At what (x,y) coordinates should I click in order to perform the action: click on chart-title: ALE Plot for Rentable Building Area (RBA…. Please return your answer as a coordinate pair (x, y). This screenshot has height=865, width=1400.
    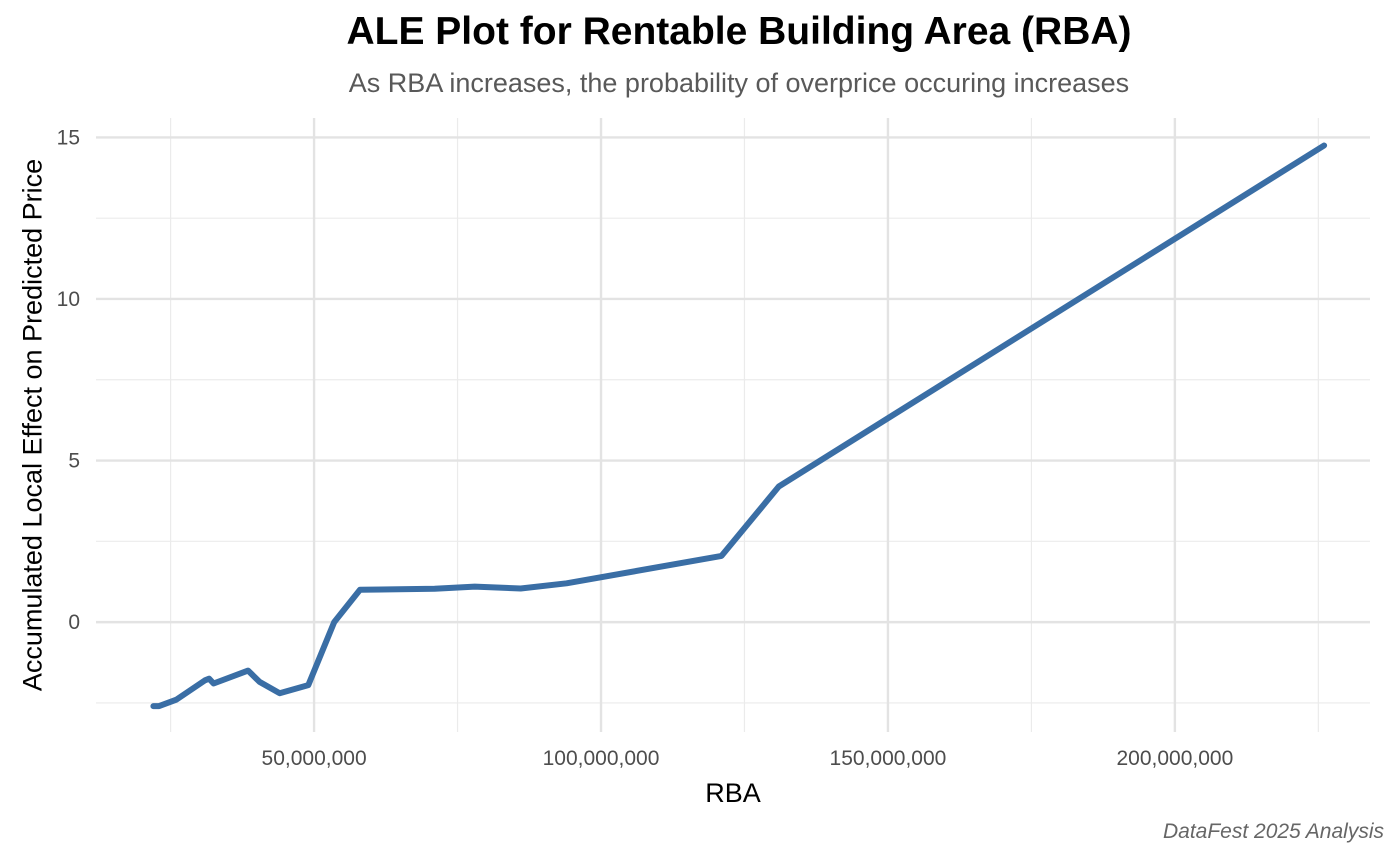
    Looking at the image, I should click on (739, 31).